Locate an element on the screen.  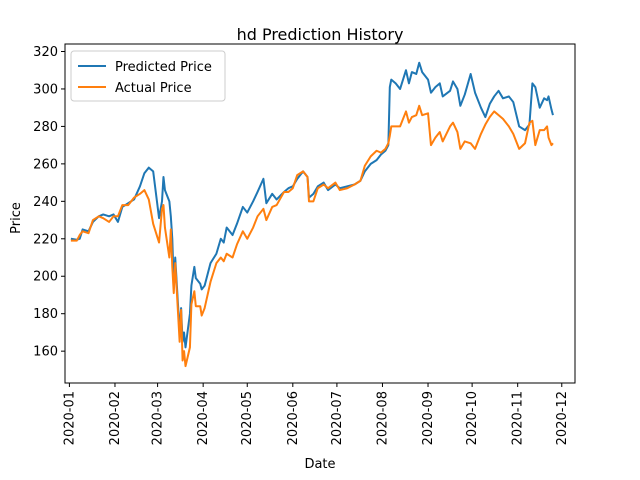
chart-title: hd Prediction History is located at coordinates (320, 34).